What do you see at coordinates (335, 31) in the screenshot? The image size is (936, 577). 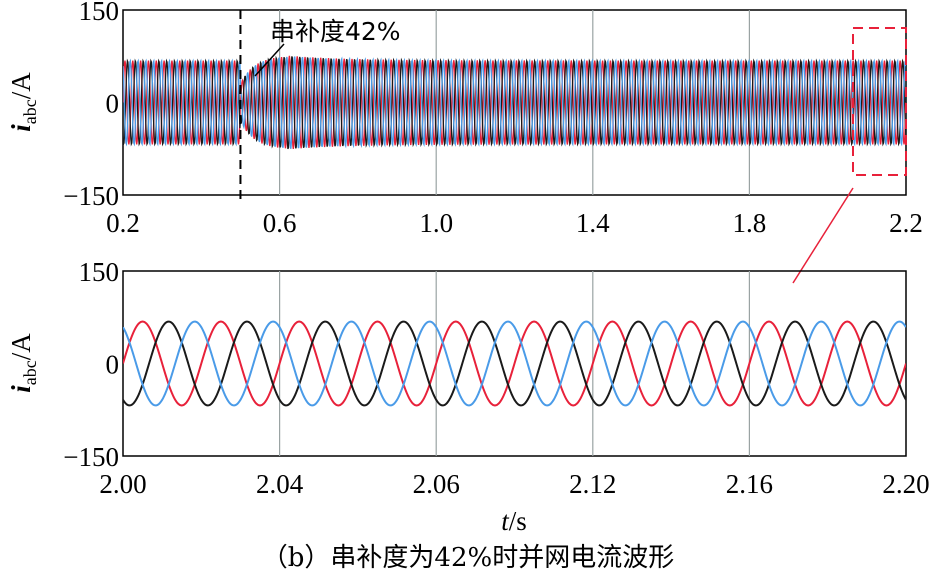 I see `annotation-label: 串补度42%` at bounding box center [335, 31].